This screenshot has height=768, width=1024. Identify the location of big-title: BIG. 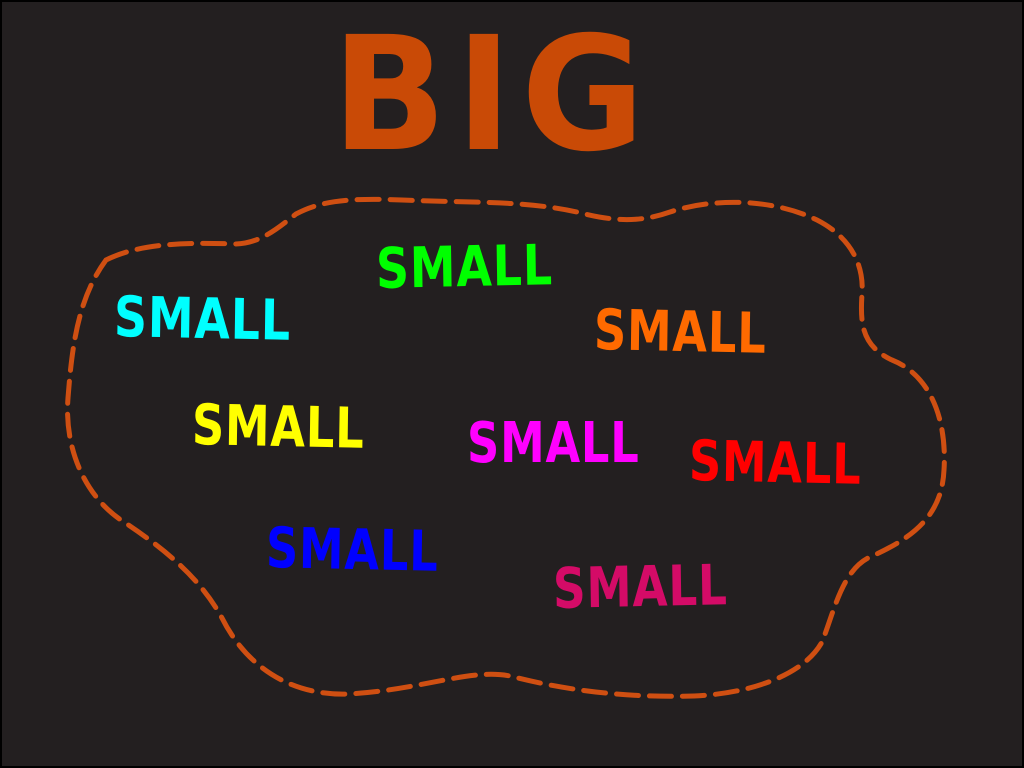
(493, 95).